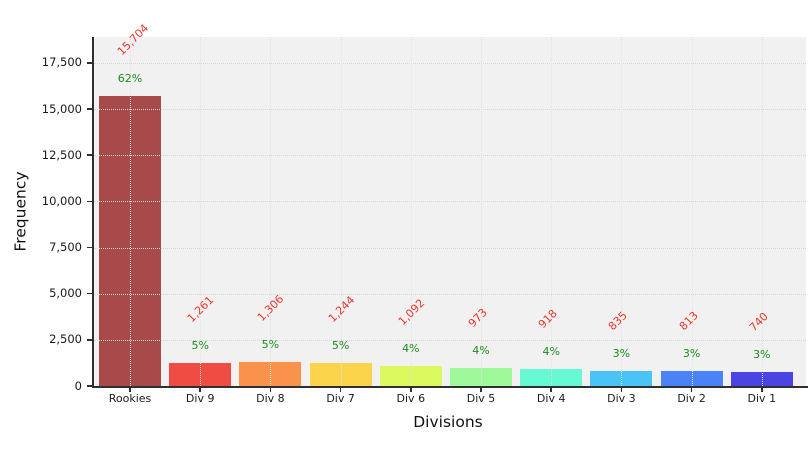 The height and width of the screenshot is (450, 810). I want to click on y-tick-label: 0, so click(78, 385).